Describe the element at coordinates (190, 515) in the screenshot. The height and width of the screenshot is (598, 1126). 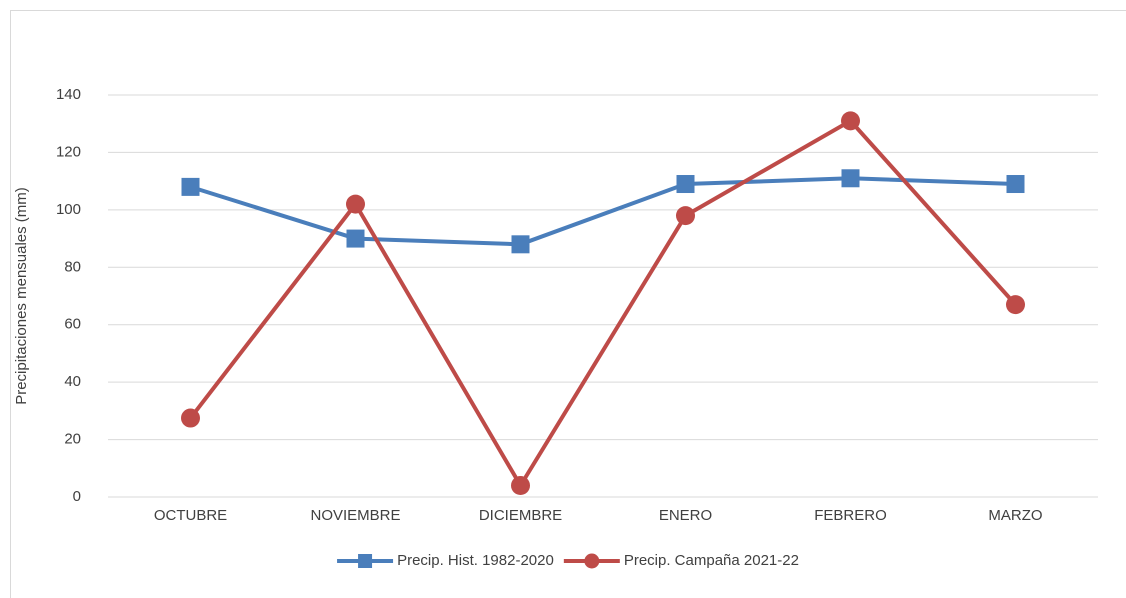
I see `x-tick-label: OCTUBRE` at that location.